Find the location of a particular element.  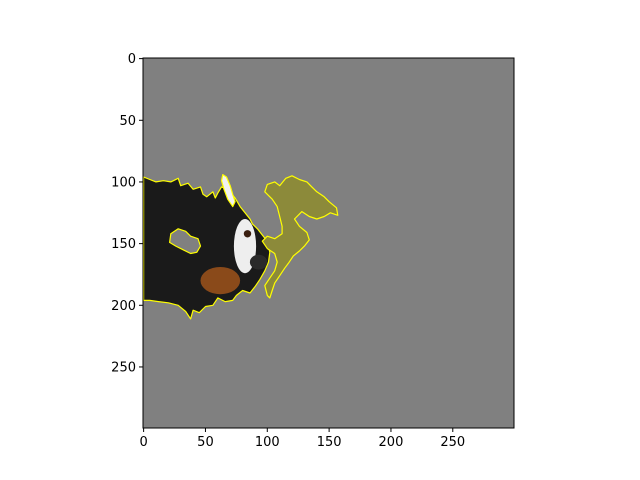

y-axis: 0 50 100 150 200 250 is located at coordinates (127, 213).